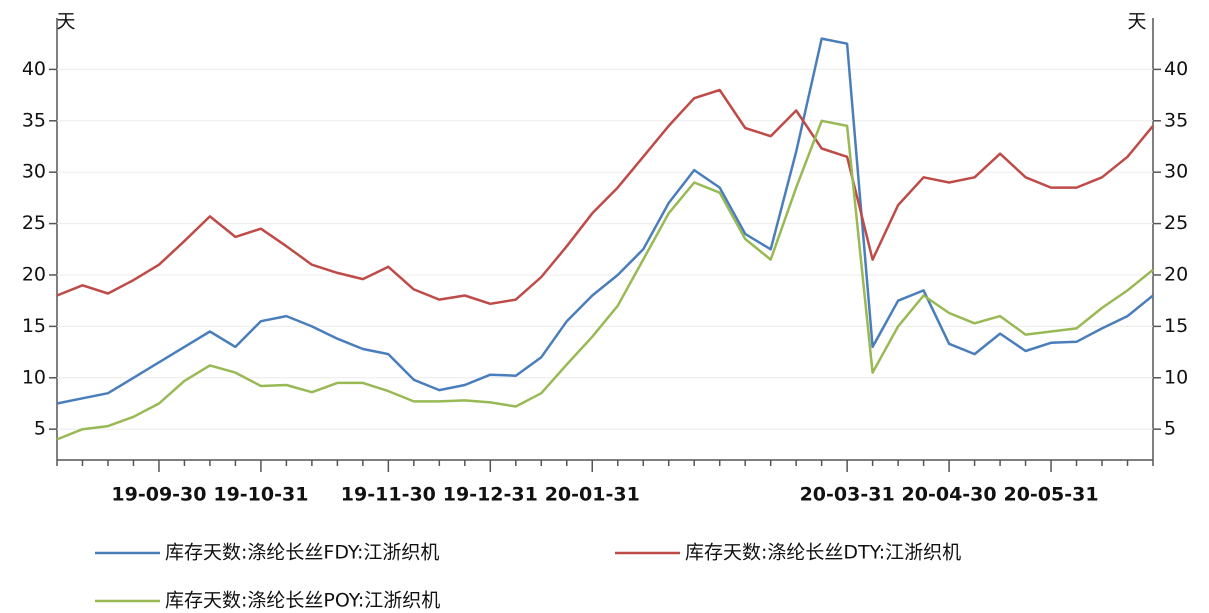  I want to click on y-tick-label: 30, so click(34, 172).